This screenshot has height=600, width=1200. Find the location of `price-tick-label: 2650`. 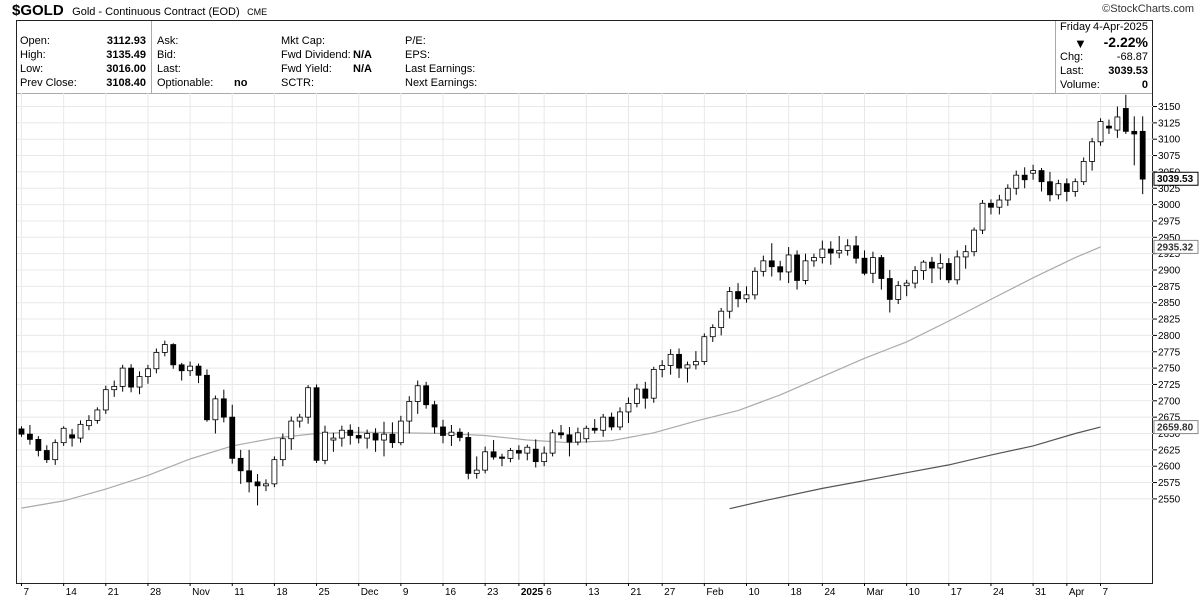

price-tick-label: 2650 is located at coordinates (1169, 434).